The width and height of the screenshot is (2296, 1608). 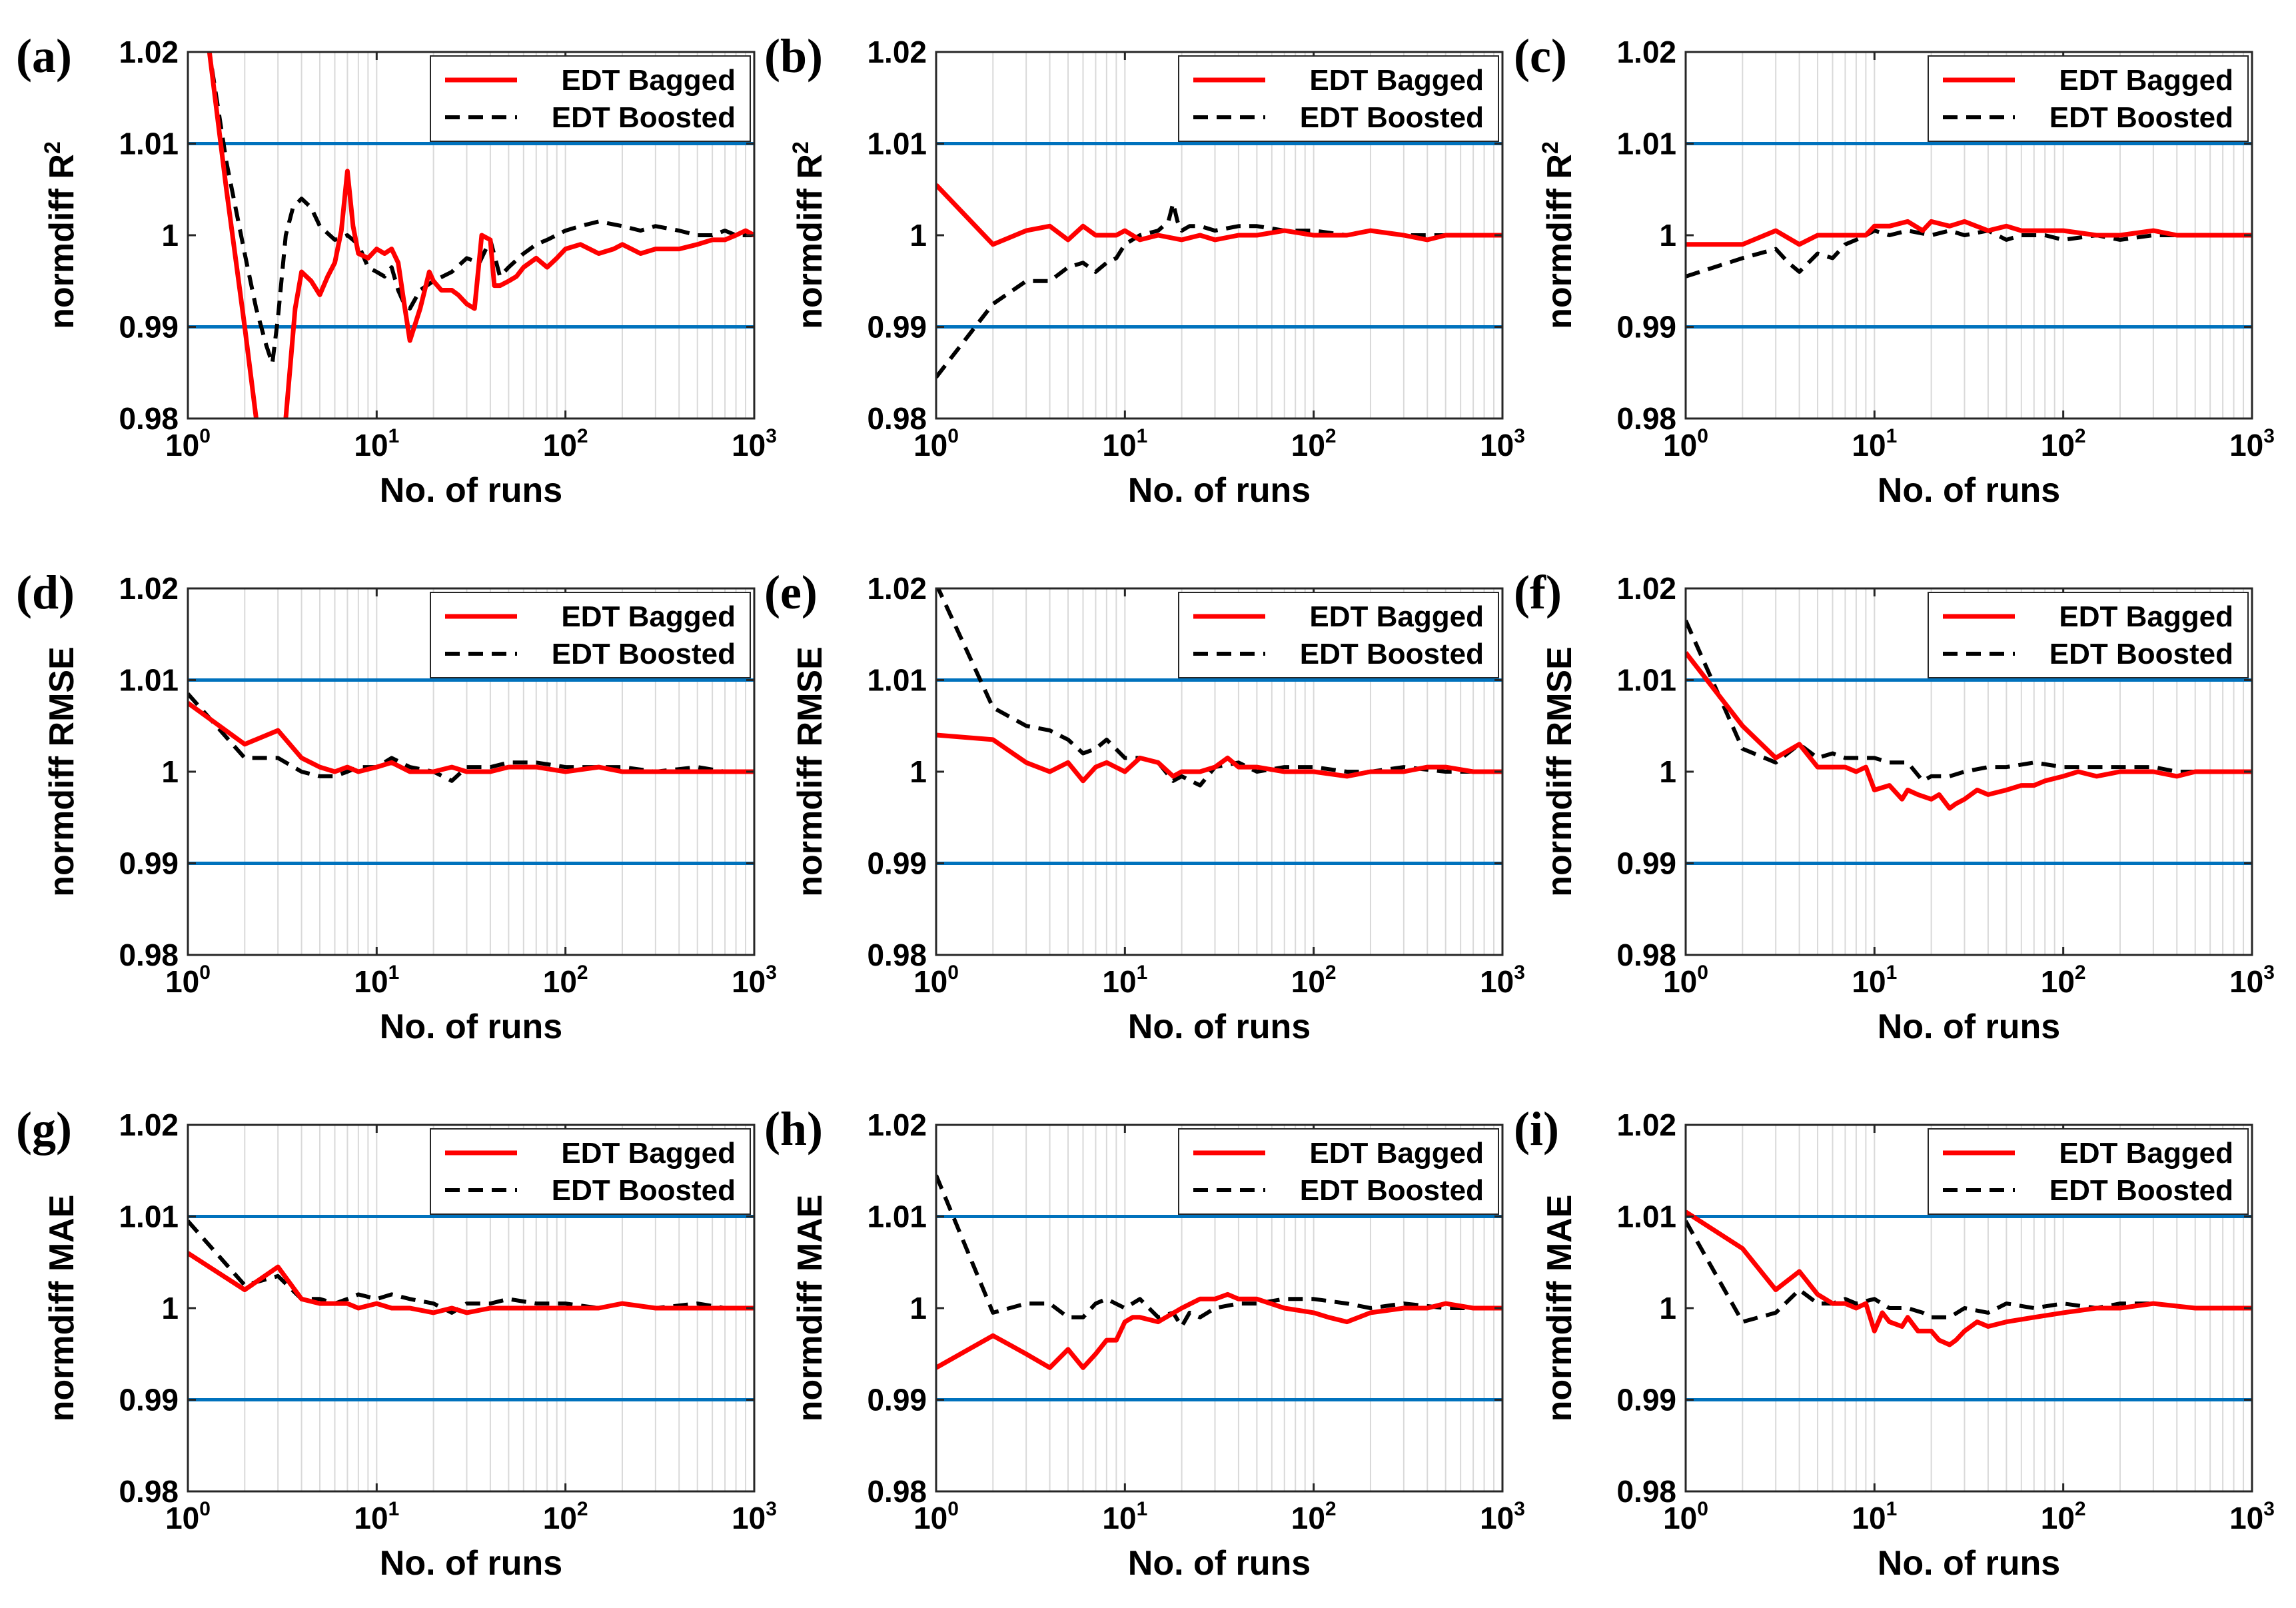 What do you see at coordinates (810, 241) in the screenshot?
I see `y-axis-label-text: normdiff R` at bounding box center [810, 241].